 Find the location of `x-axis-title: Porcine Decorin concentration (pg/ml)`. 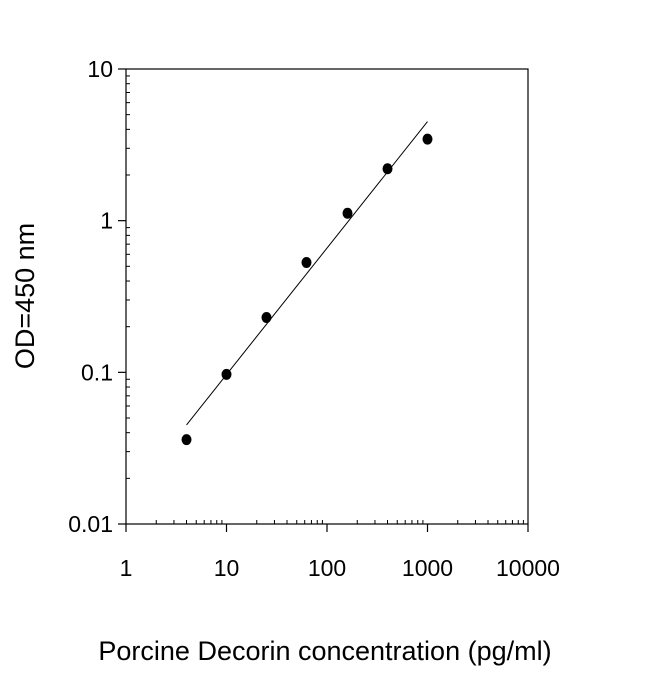

x-axis-title: Porcine Decorin concentration (pg/ml) is located at coordinates (324, 651).